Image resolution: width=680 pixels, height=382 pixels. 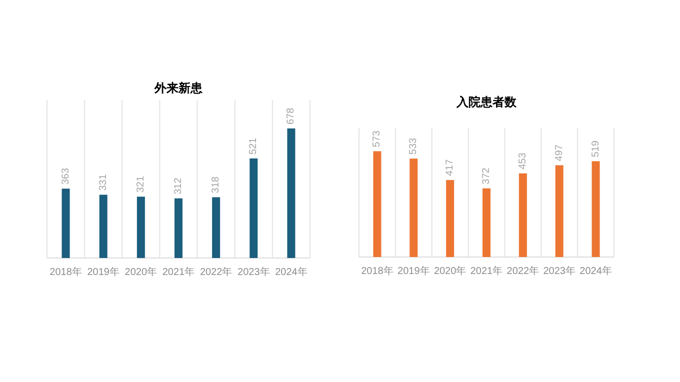 I want to click on data-label: 521, so click(x=254, y=145).